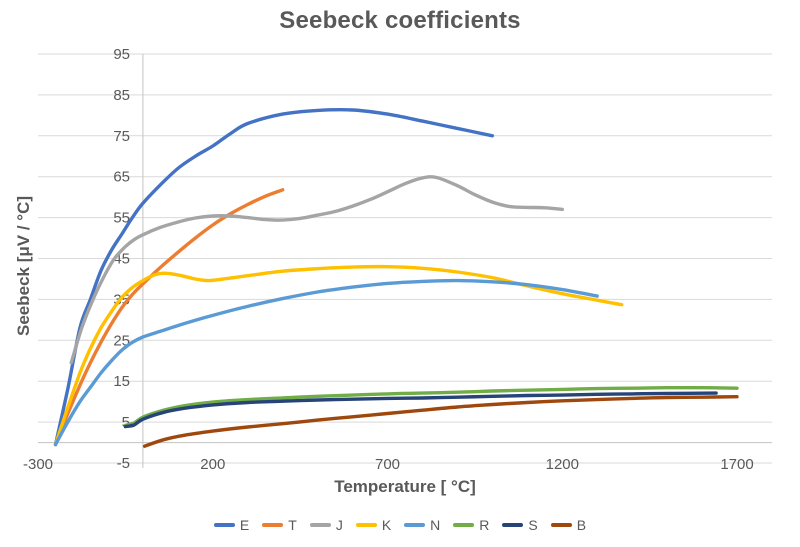  I want to click on legend-label-N: N, so click(435, 525).